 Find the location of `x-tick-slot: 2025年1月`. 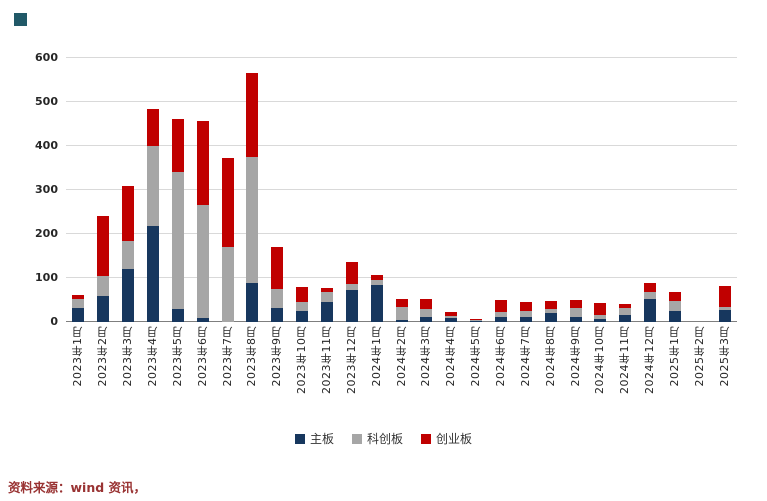

x-tick-slot: 2025年1月 is located at coordinates (675, 372).